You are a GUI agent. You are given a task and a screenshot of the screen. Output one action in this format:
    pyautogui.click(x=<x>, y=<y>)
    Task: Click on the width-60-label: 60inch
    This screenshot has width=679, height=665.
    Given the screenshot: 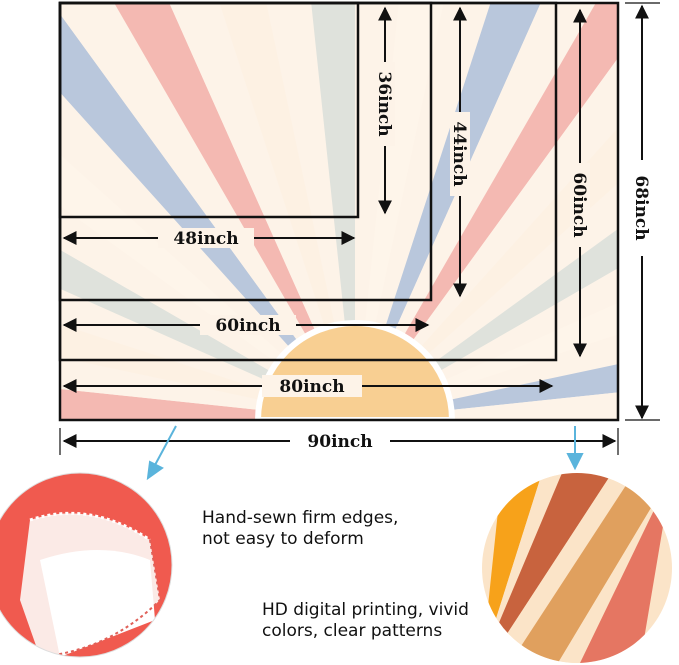 What is the action you would take?
    pyautogui.click(x=247, y=326)
    